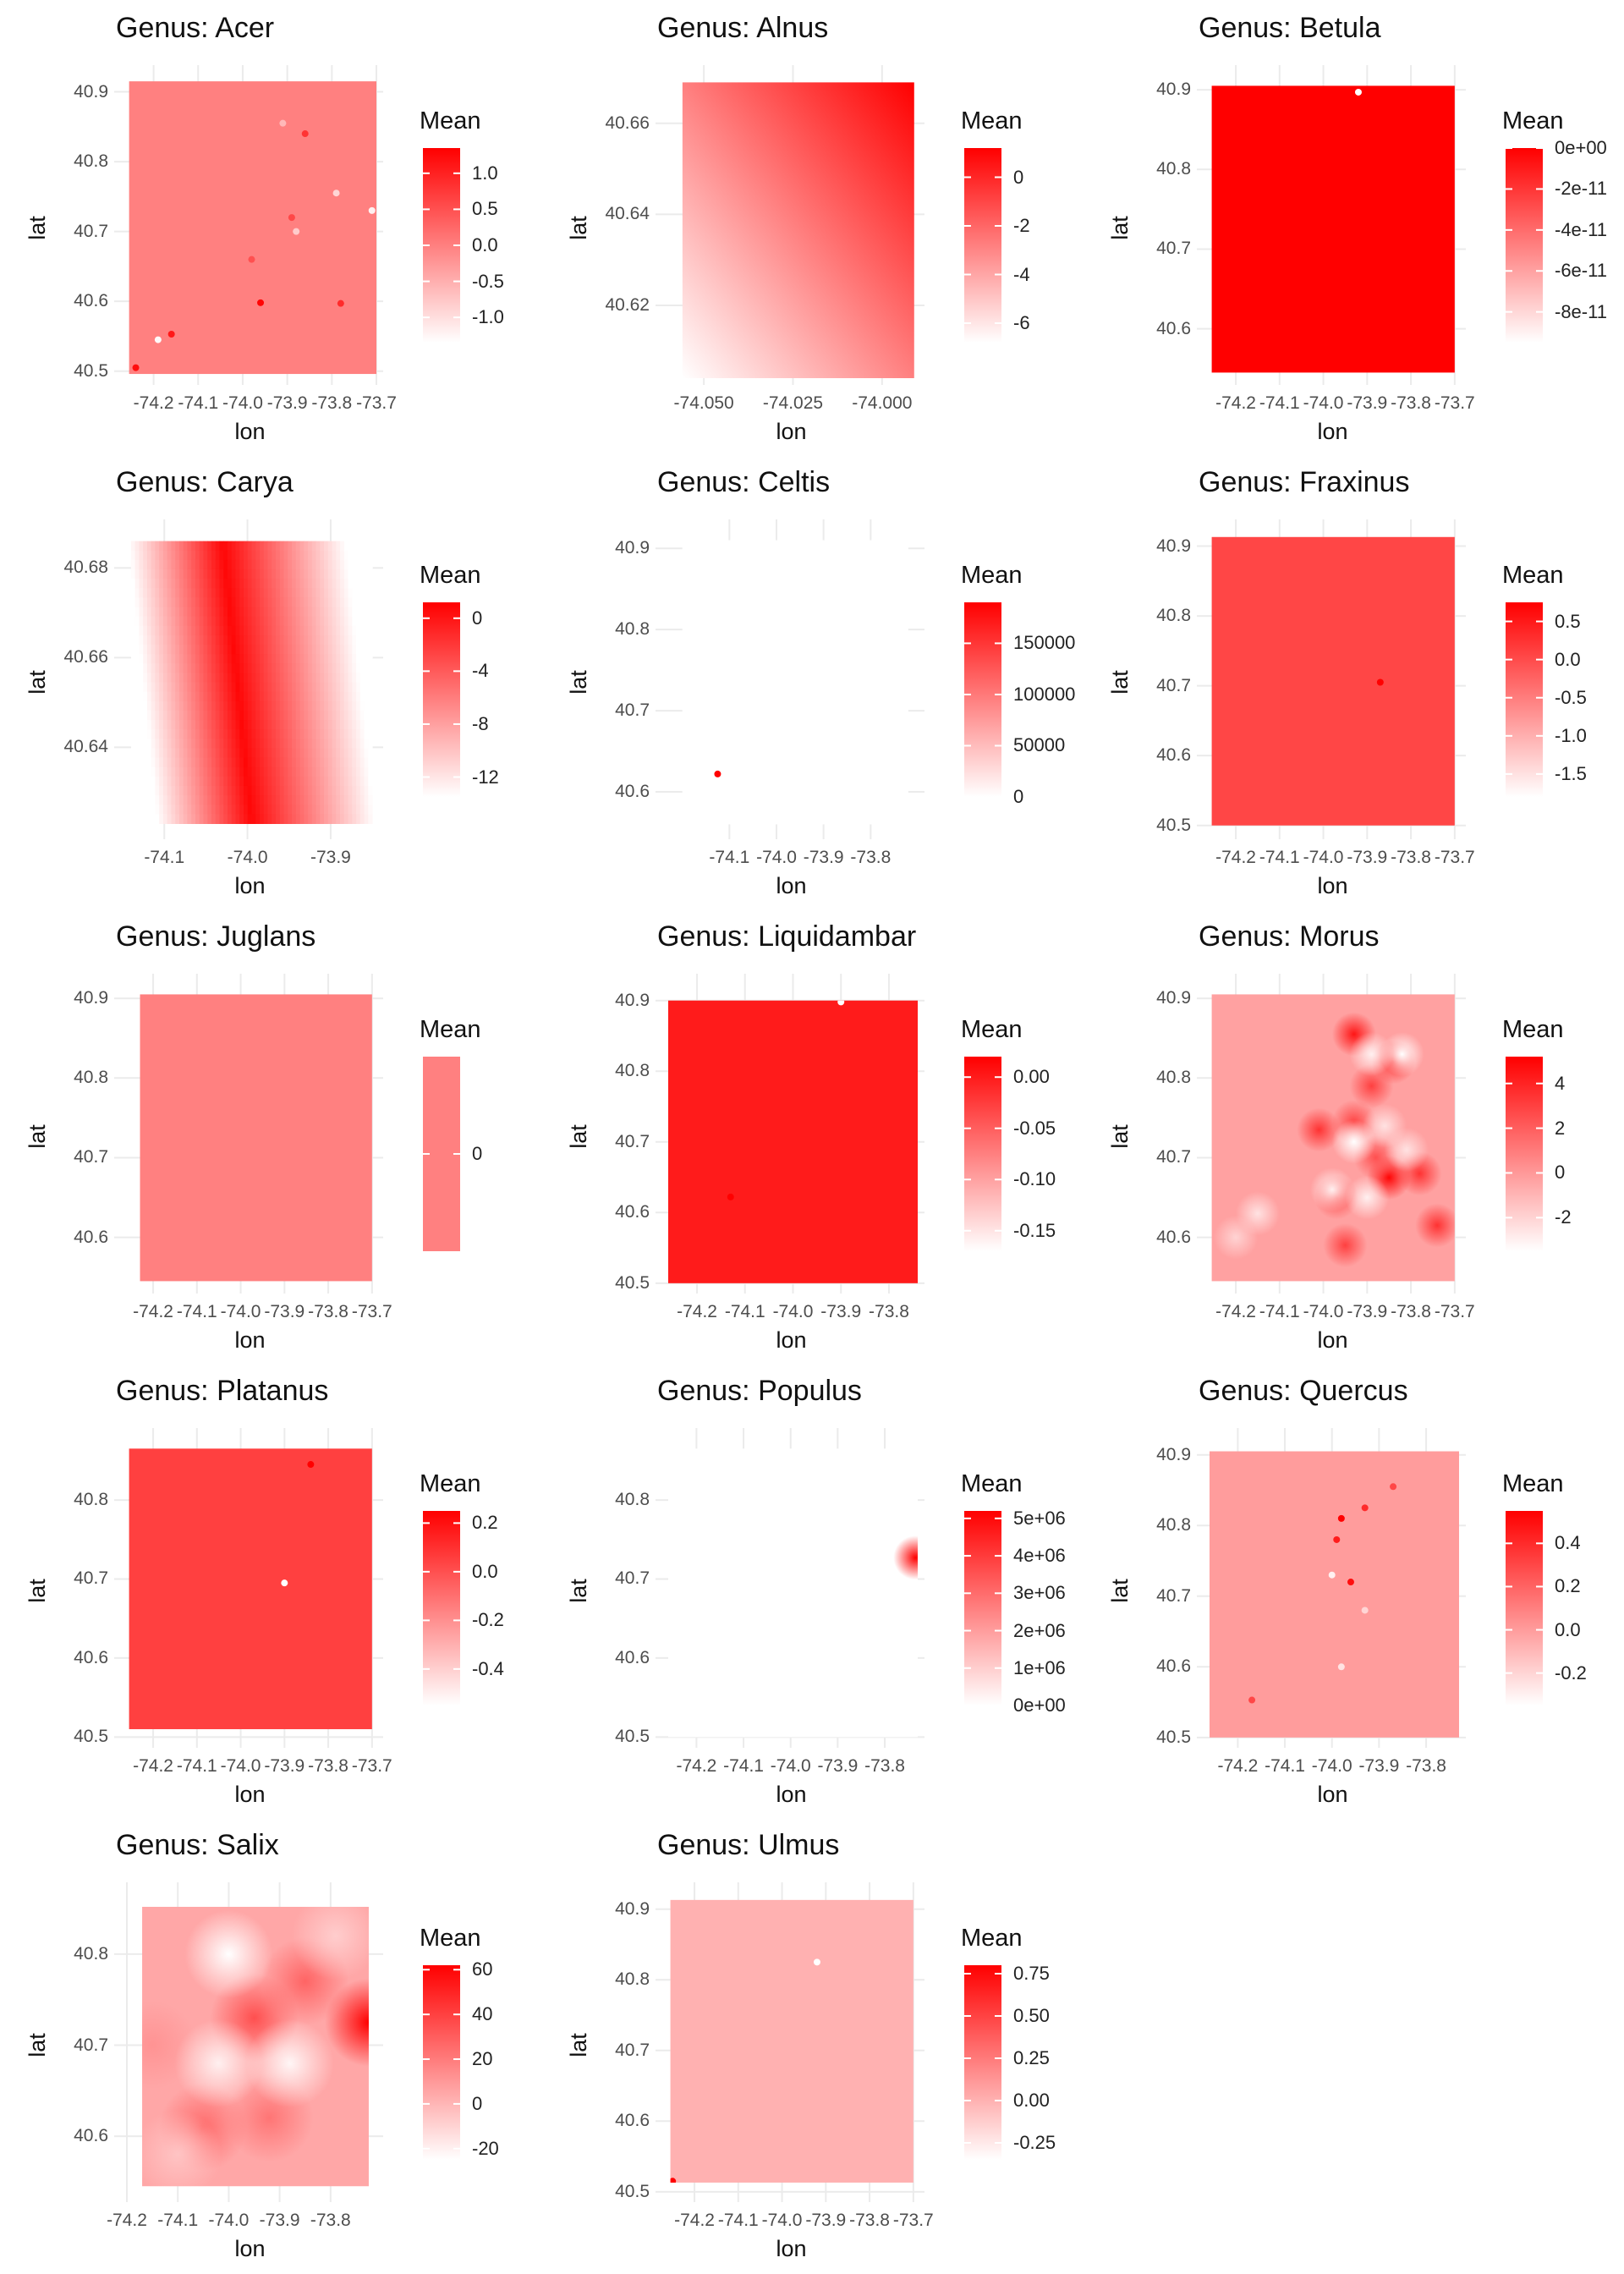 The width and height of the screenshot is (1624, 2274). I want to click on legend-tick-label: 1.0, so click(485, 173).